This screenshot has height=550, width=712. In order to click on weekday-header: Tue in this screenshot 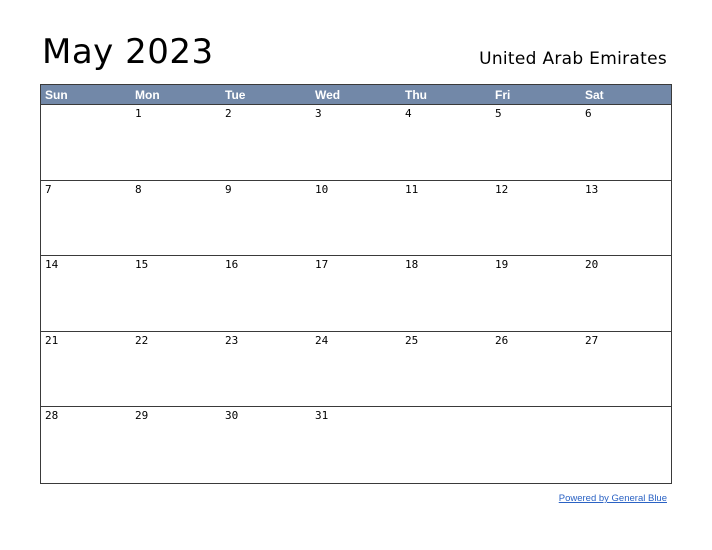, I will do `click(266, 95)`.